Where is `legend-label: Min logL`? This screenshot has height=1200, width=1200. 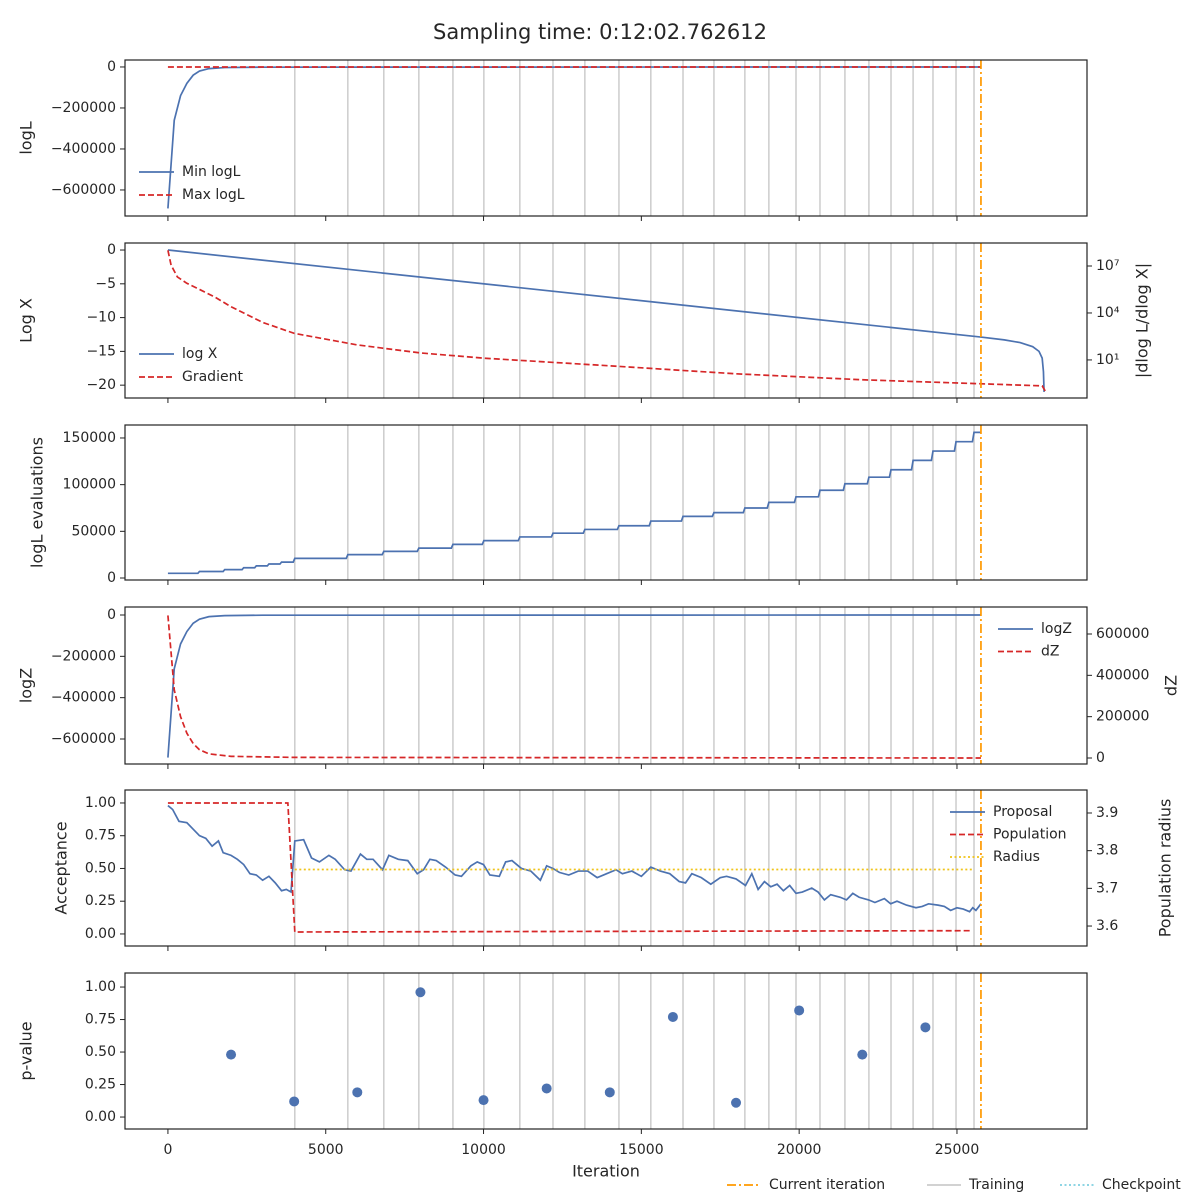
legend-label: Min logL is located at coordinates (211, 172).